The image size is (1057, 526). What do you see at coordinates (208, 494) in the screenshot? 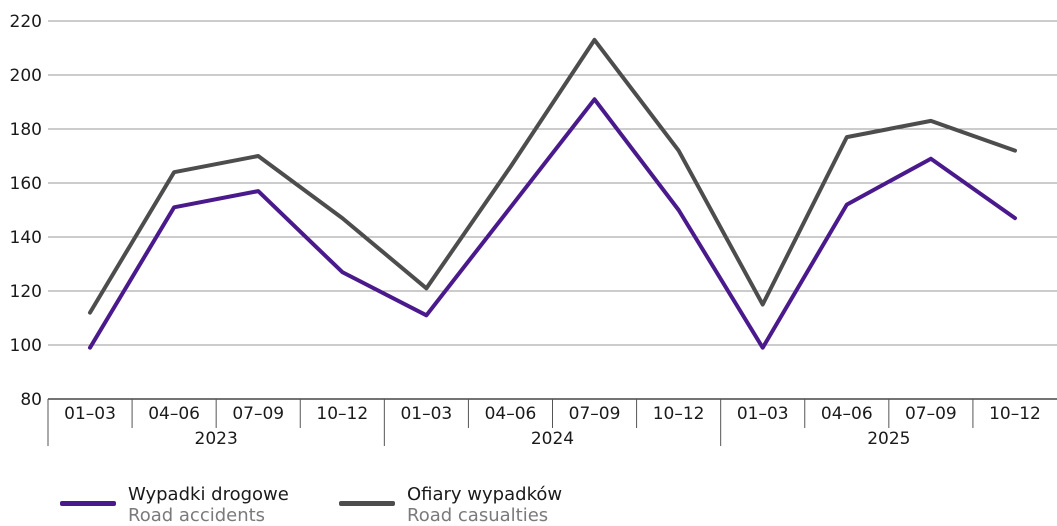
I see `legend-label-pl: Wypadki drogowe` at bounding box center [208, 494].